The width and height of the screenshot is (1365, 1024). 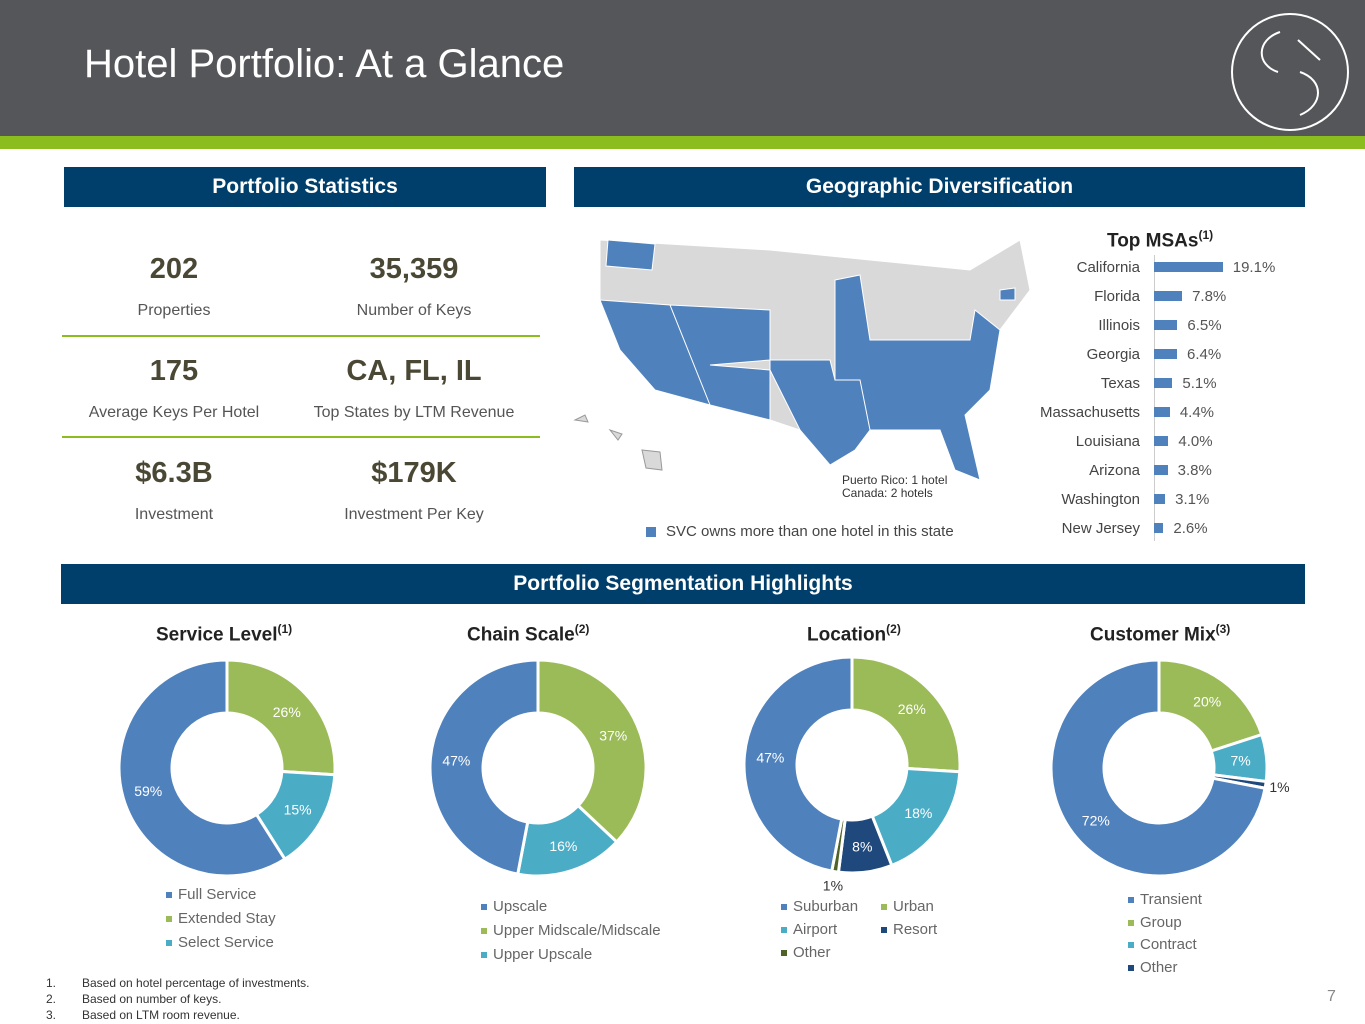 What do you see at coordinates (414, 473) in the screenshot?
I see `stat-value: $179K` at bounding box center [414, 473].